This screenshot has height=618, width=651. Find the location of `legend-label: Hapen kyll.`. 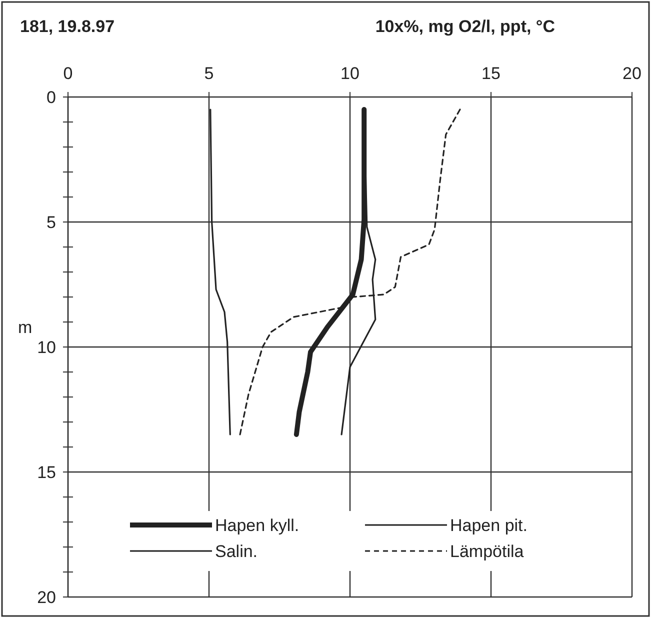

legend-label: Hapen kyll. is located at coordinates (257, 525).